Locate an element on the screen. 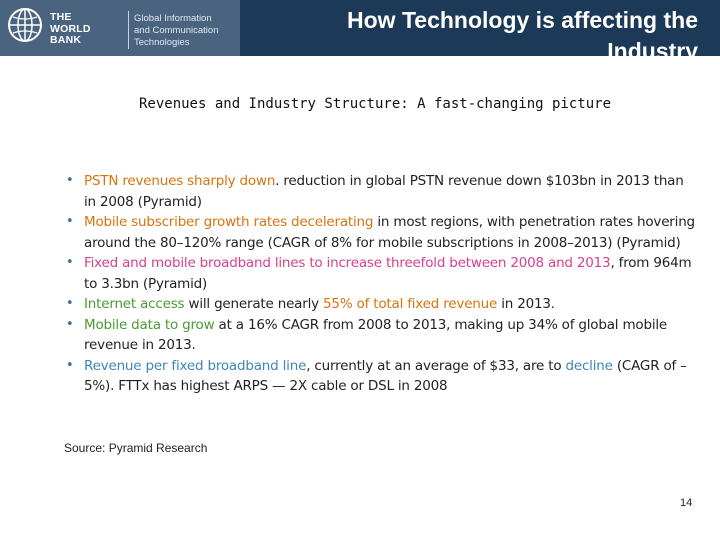 The image size is (720, 540). bullet-highlight: Internet access is located at coordinates (134, 304).